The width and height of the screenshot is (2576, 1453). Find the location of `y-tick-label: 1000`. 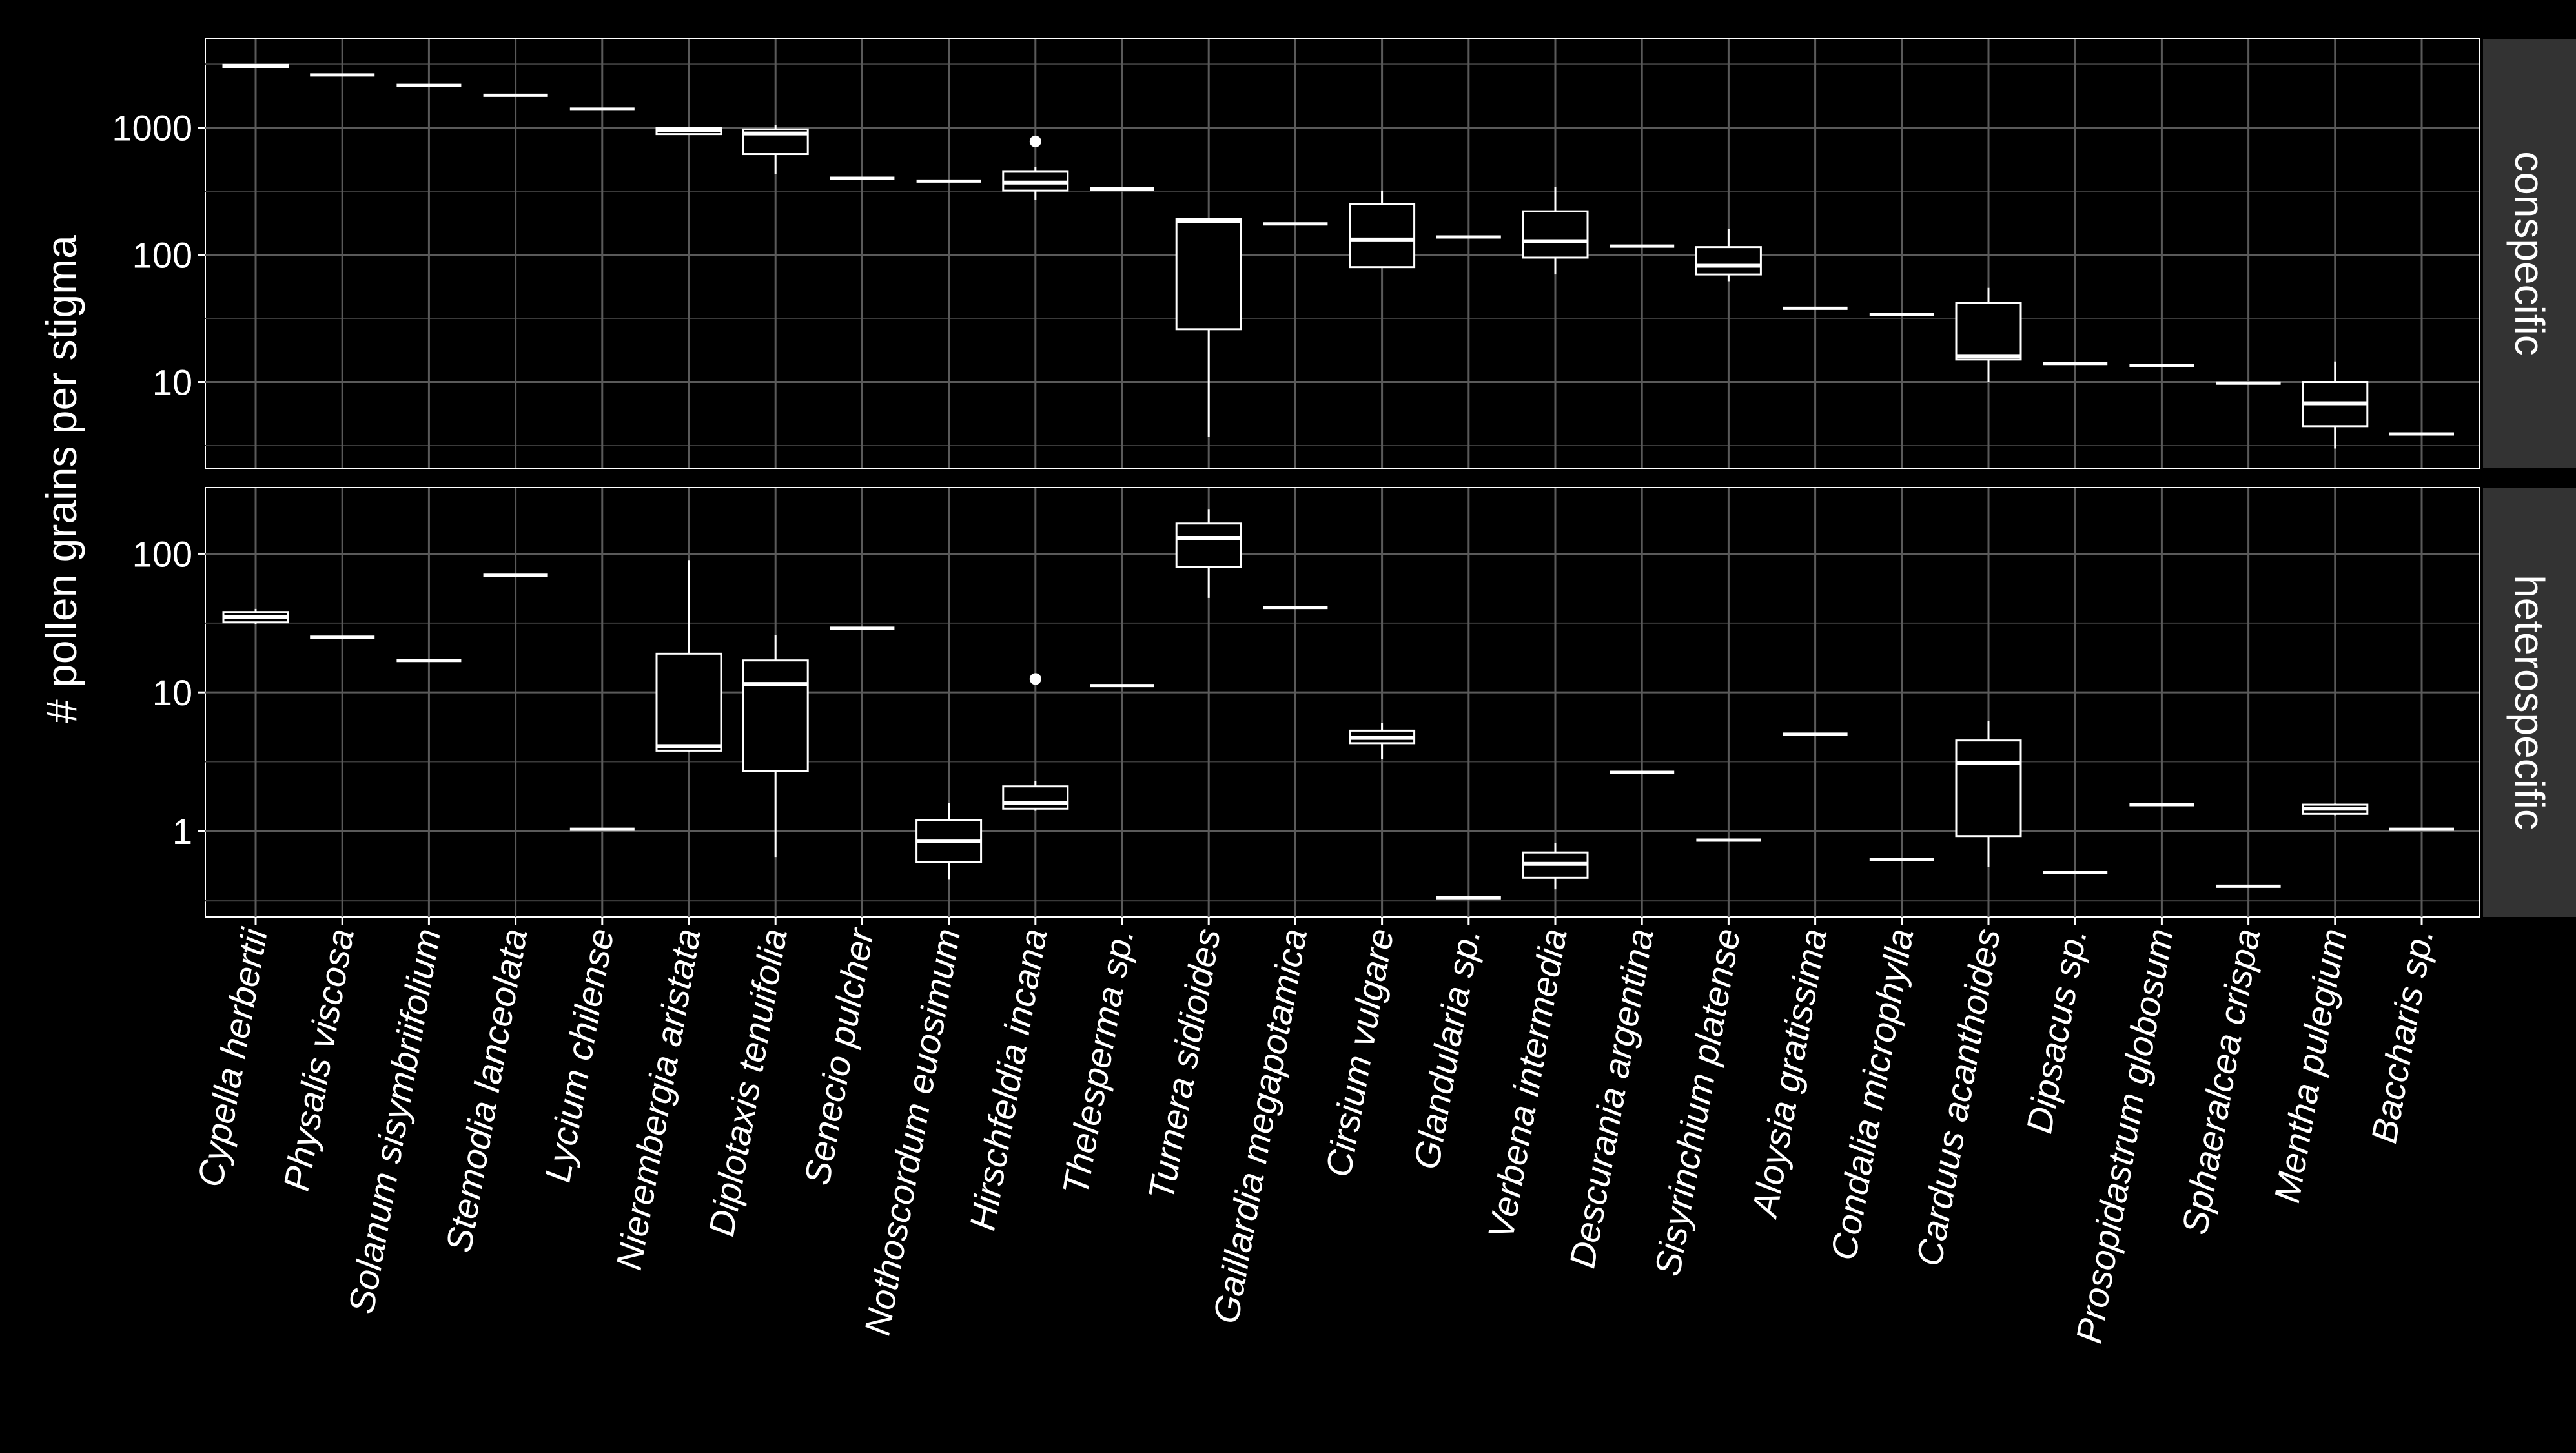

y-tick-label: 1000 is located at coordinates (152, 128).